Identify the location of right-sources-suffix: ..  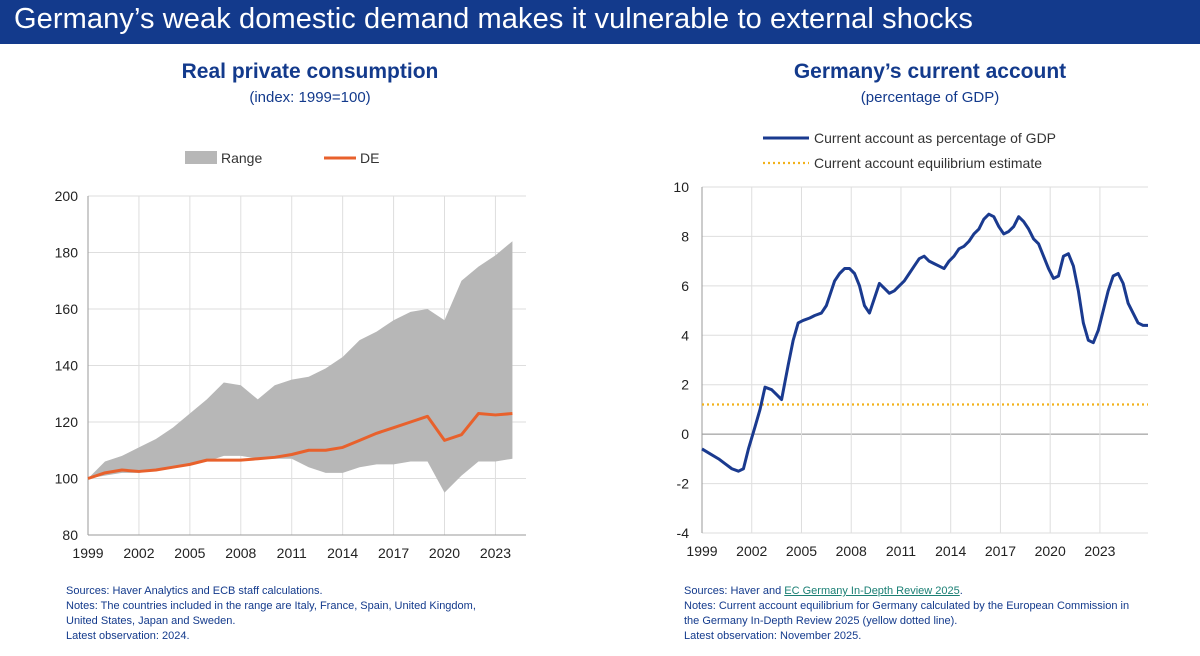
(961, 591).